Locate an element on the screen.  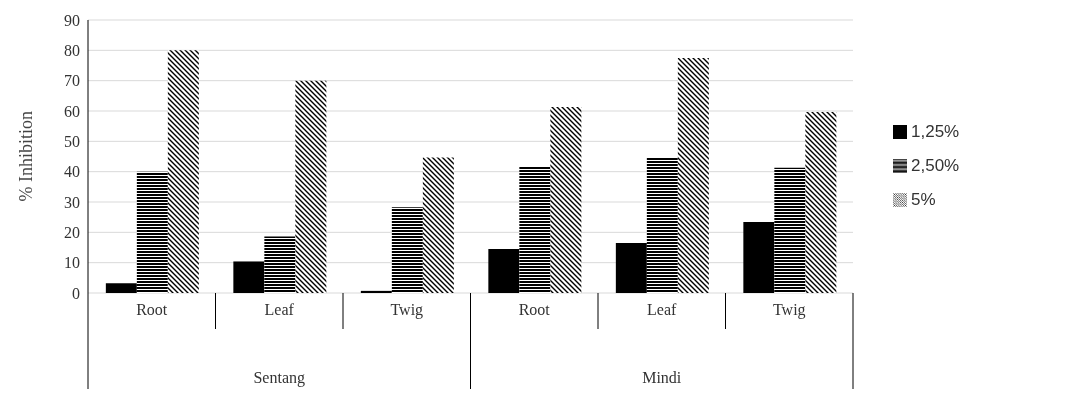
y-tick-label: 40 is located at coordinates (72, 172).